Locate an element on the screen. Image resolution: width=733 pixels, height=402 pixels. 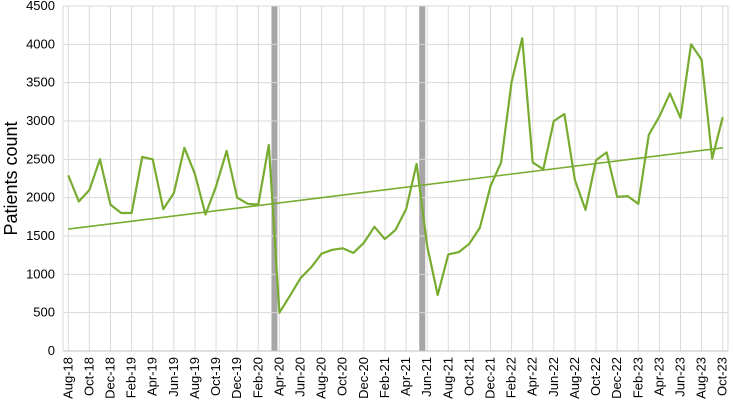
y-tick-3000: 3000 is located at coordinates (40, 120).